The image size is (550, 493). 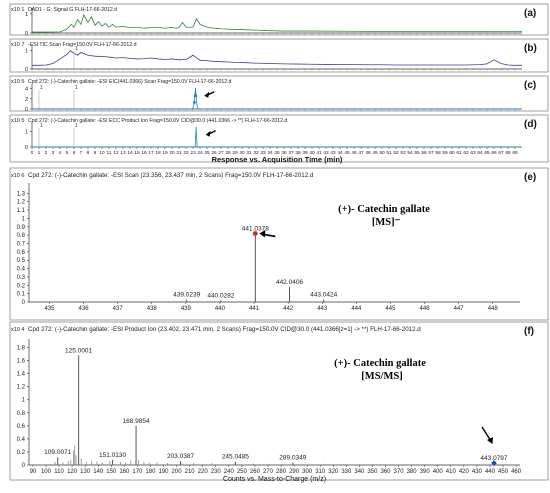 I want to click on x-tick-label: 32, so click(x=256, y=153).